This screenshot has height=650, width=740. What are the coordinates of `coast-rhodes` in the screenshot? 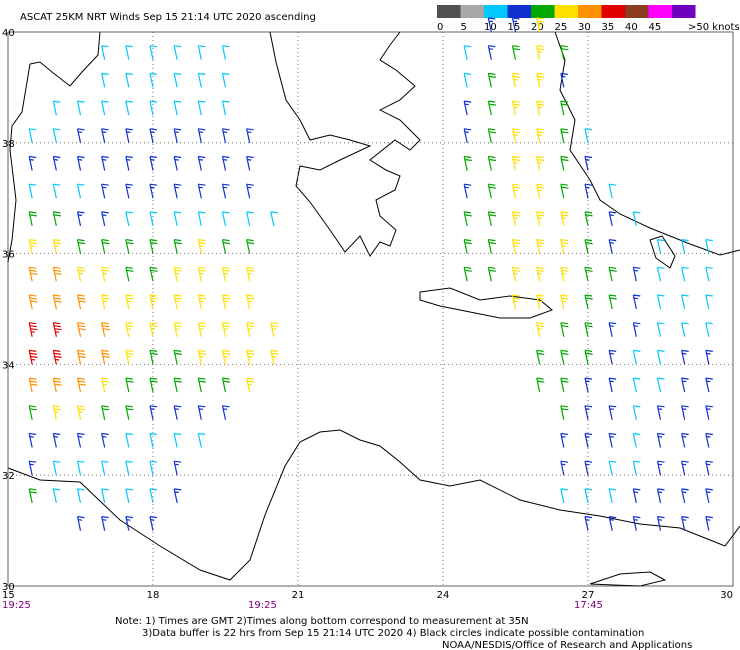 It's located at (662, 252).